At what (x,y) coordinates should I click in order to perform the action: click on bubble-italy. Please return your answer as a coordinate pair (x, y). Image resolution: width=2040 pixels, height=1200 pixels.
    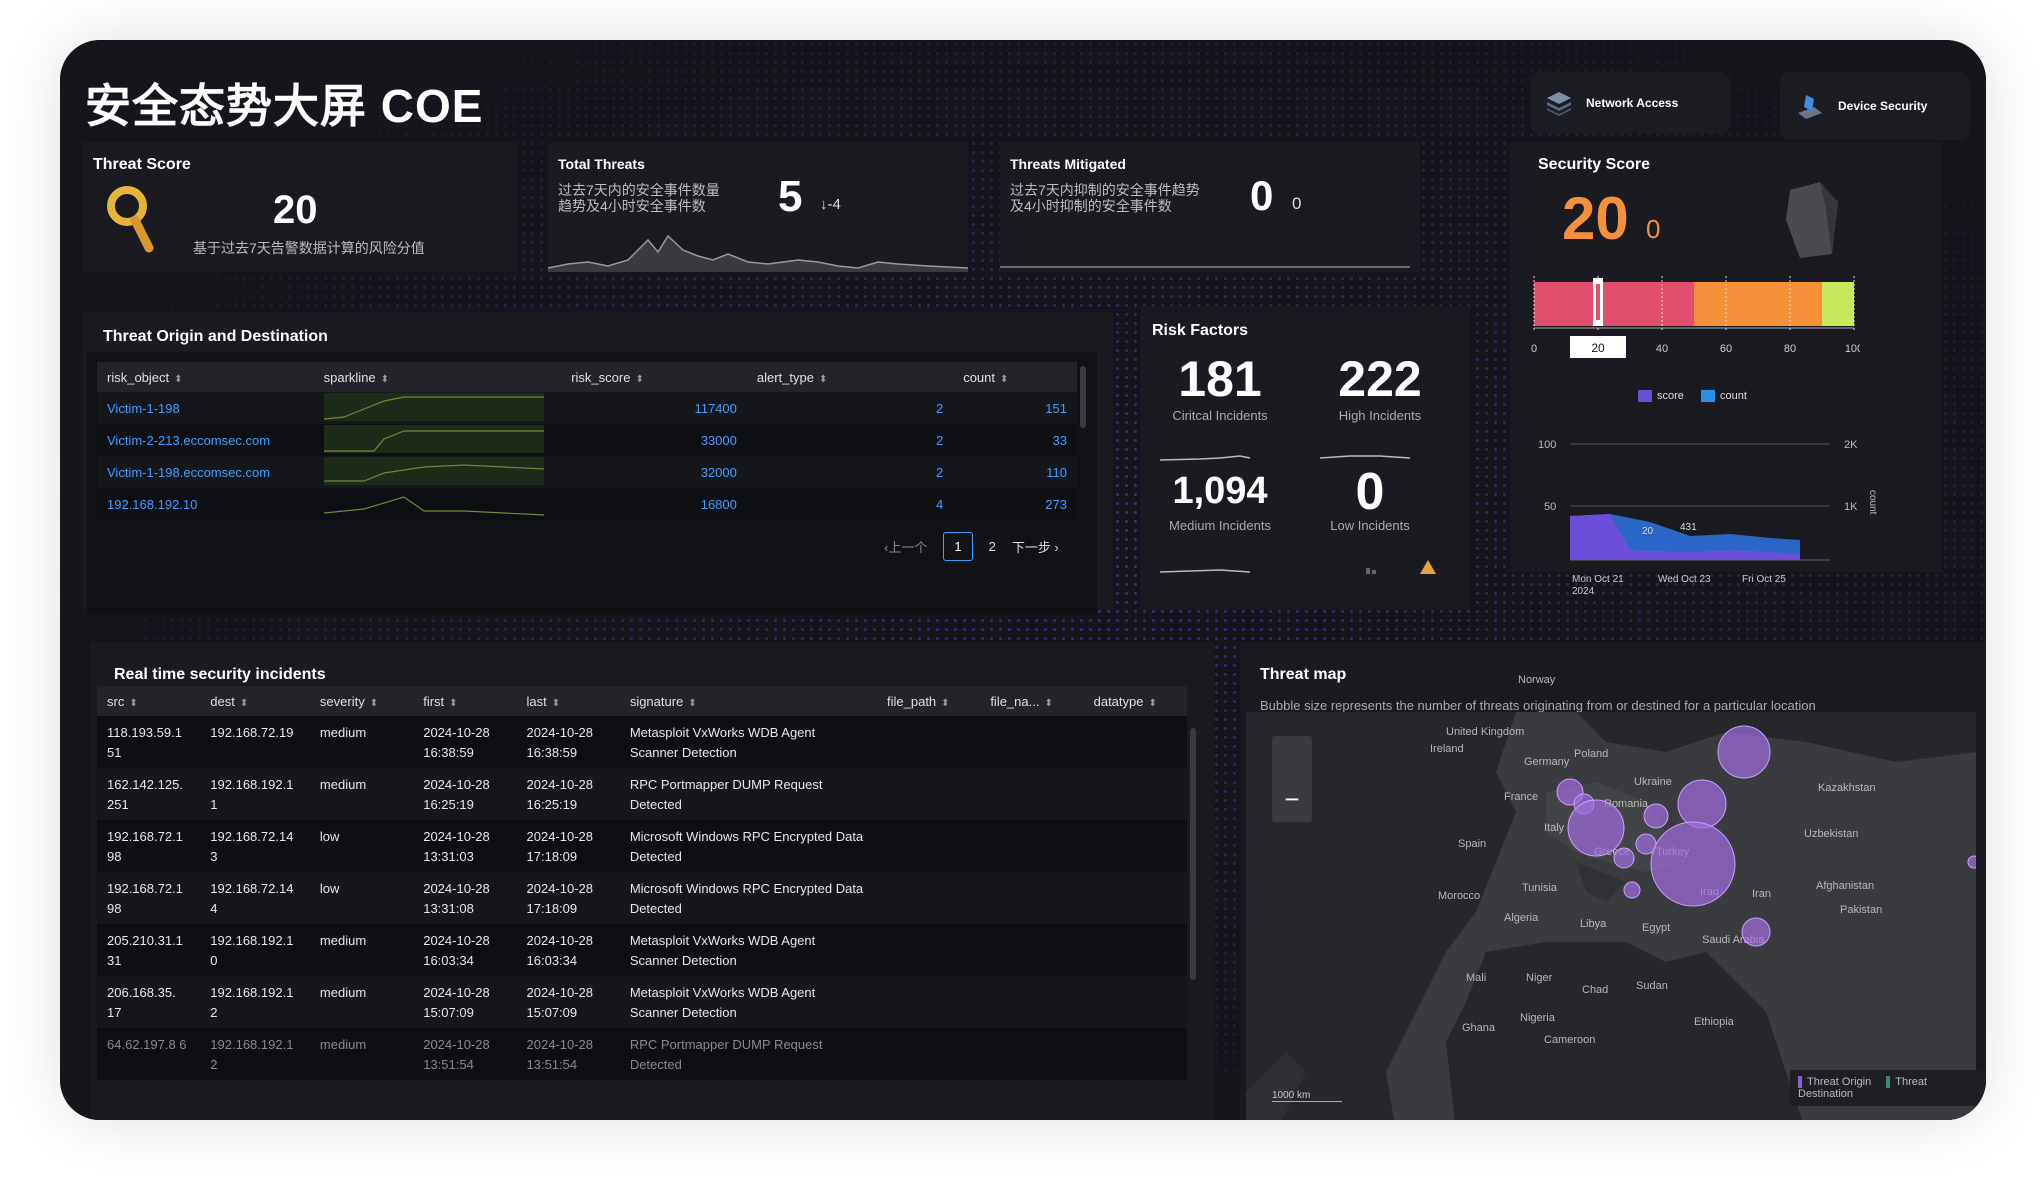
    Looking at the image, I should click on (1624, 858).